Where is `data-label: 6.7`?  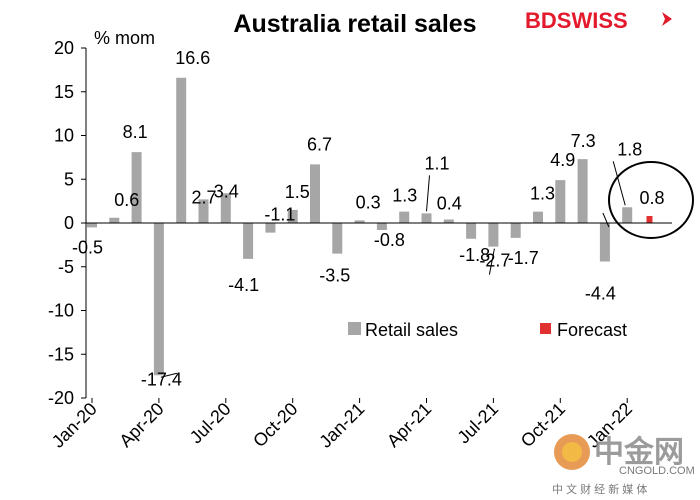 data-label: 6.7 is located at coordinates (319, 144).